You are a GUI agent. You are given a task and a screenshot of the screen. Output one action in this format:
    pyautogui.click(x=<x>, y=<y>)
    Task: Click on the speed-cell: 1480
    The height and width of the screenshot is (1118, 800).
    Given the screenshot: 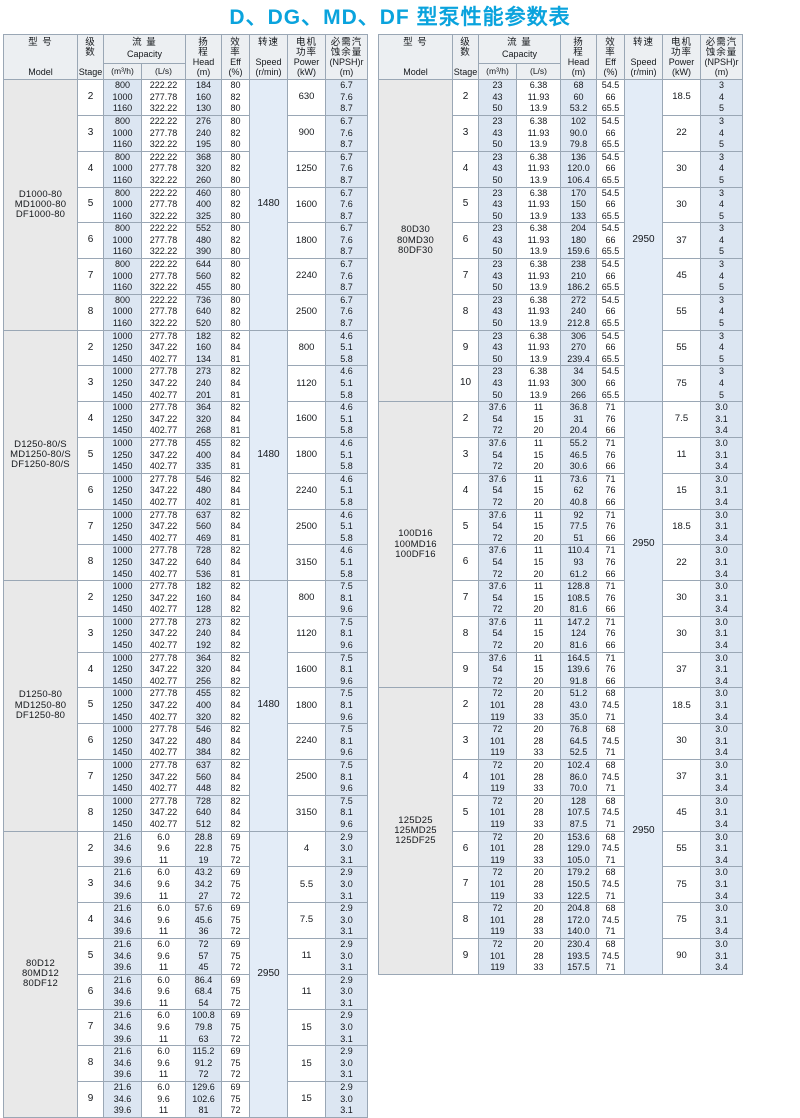 What is the action you would take?
    pyautogui.click(x=268, y=205)
    